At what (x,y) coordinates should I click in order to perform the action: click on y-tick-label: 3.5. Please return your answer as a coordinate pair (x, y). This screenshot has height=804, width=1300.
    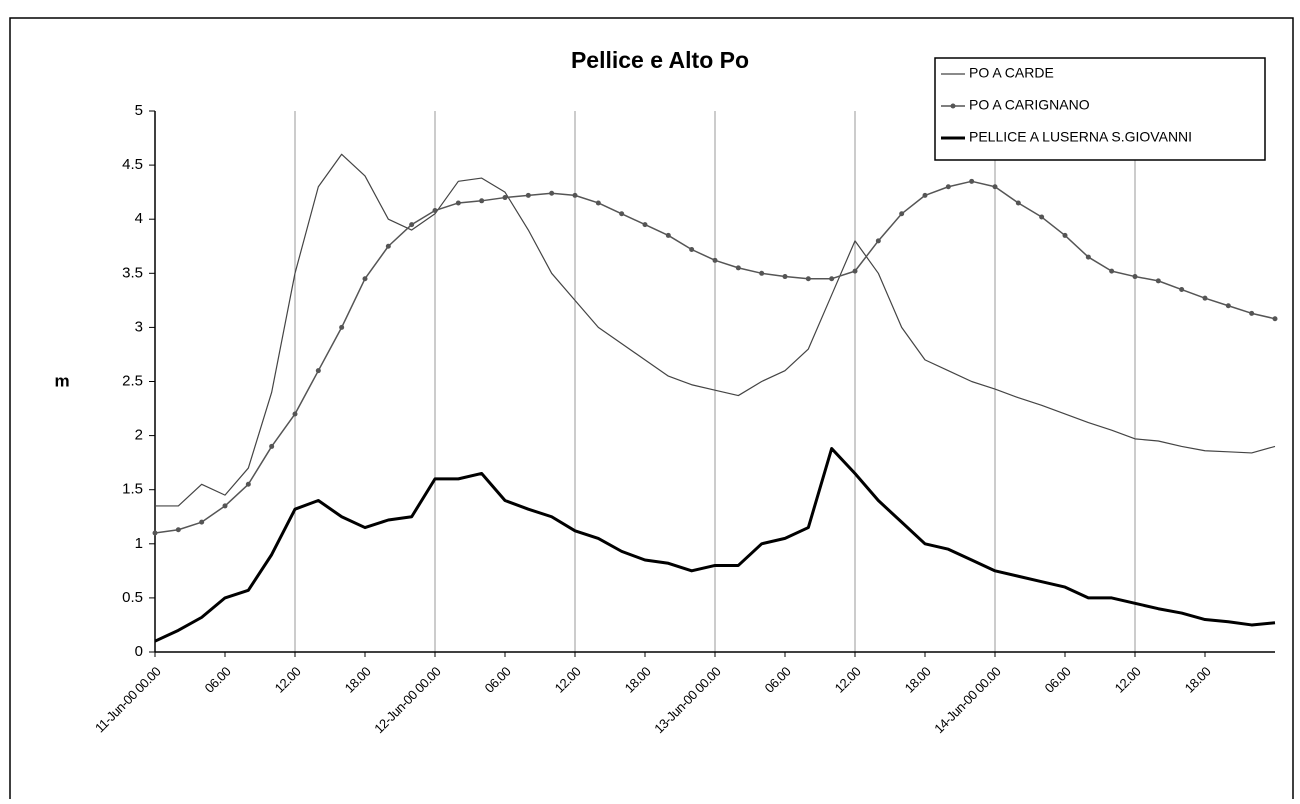
    Looking at the image, I should click on (132, 272).